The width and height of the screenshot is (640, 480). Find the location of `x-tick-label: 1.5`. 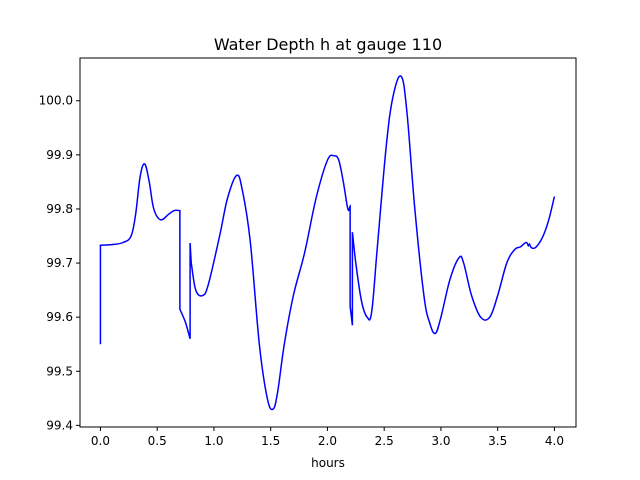

x-tick-label: 1.5 is located at coordinates (270, 441).